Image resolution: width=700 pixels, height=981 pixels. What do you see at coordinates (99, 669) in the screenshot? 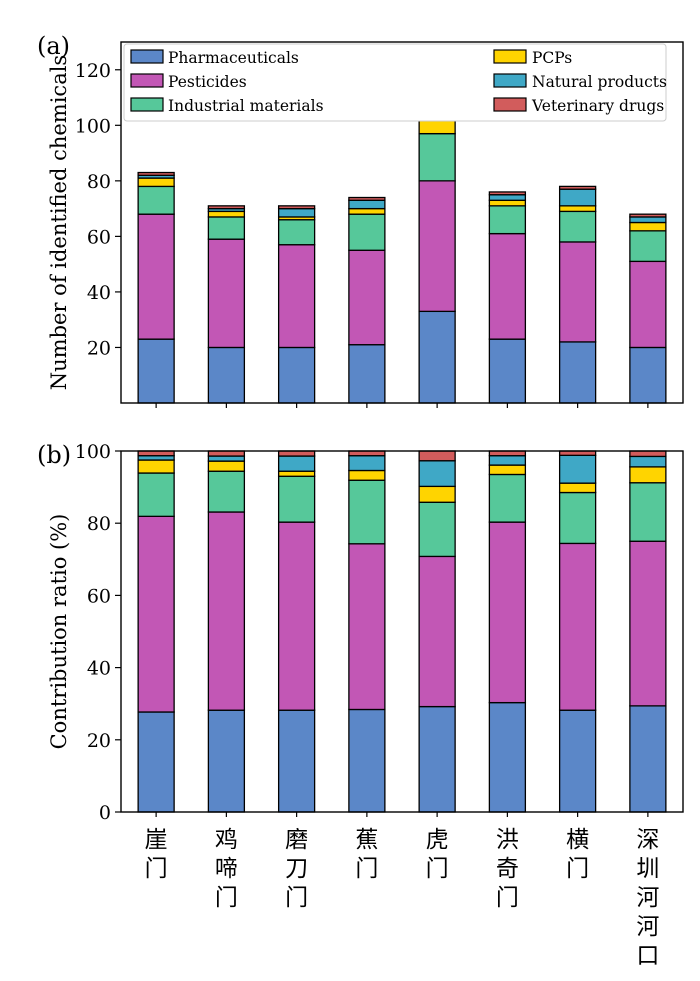
I see `y-tick-label-b-2: 40` at bounding box center [99, 669].